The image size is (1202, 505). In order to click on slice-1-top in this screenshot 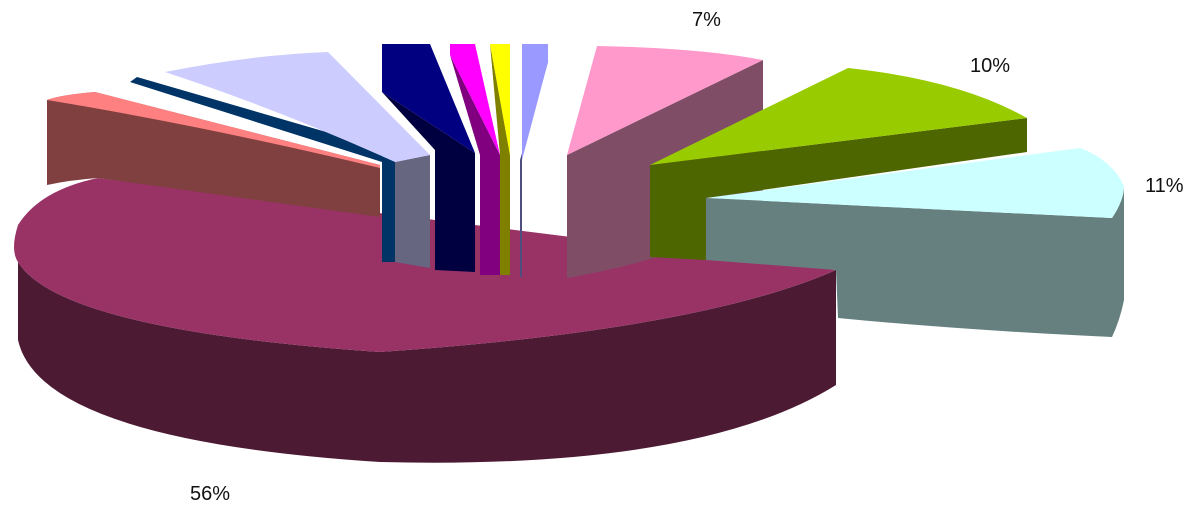, I will do `click(213, 130)`.